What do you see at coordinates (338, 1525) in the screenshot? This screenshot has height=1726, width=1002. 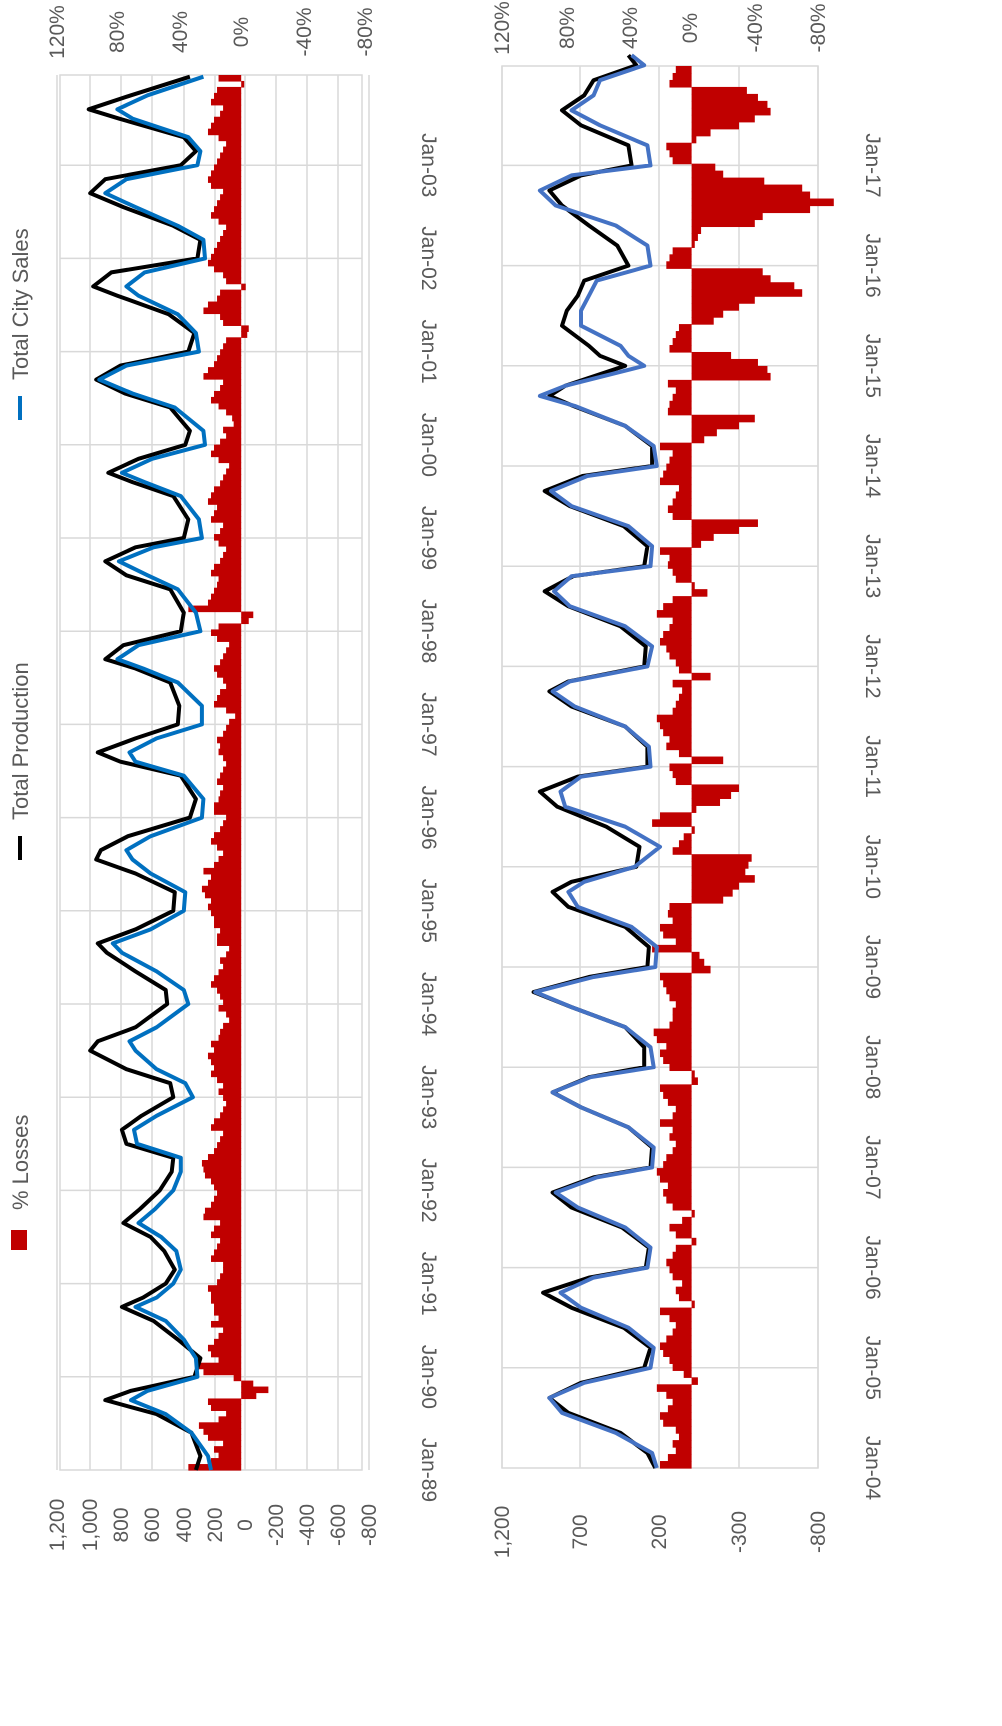 I see `primary-tick-label: -600` at bounding box center [338, 1525].